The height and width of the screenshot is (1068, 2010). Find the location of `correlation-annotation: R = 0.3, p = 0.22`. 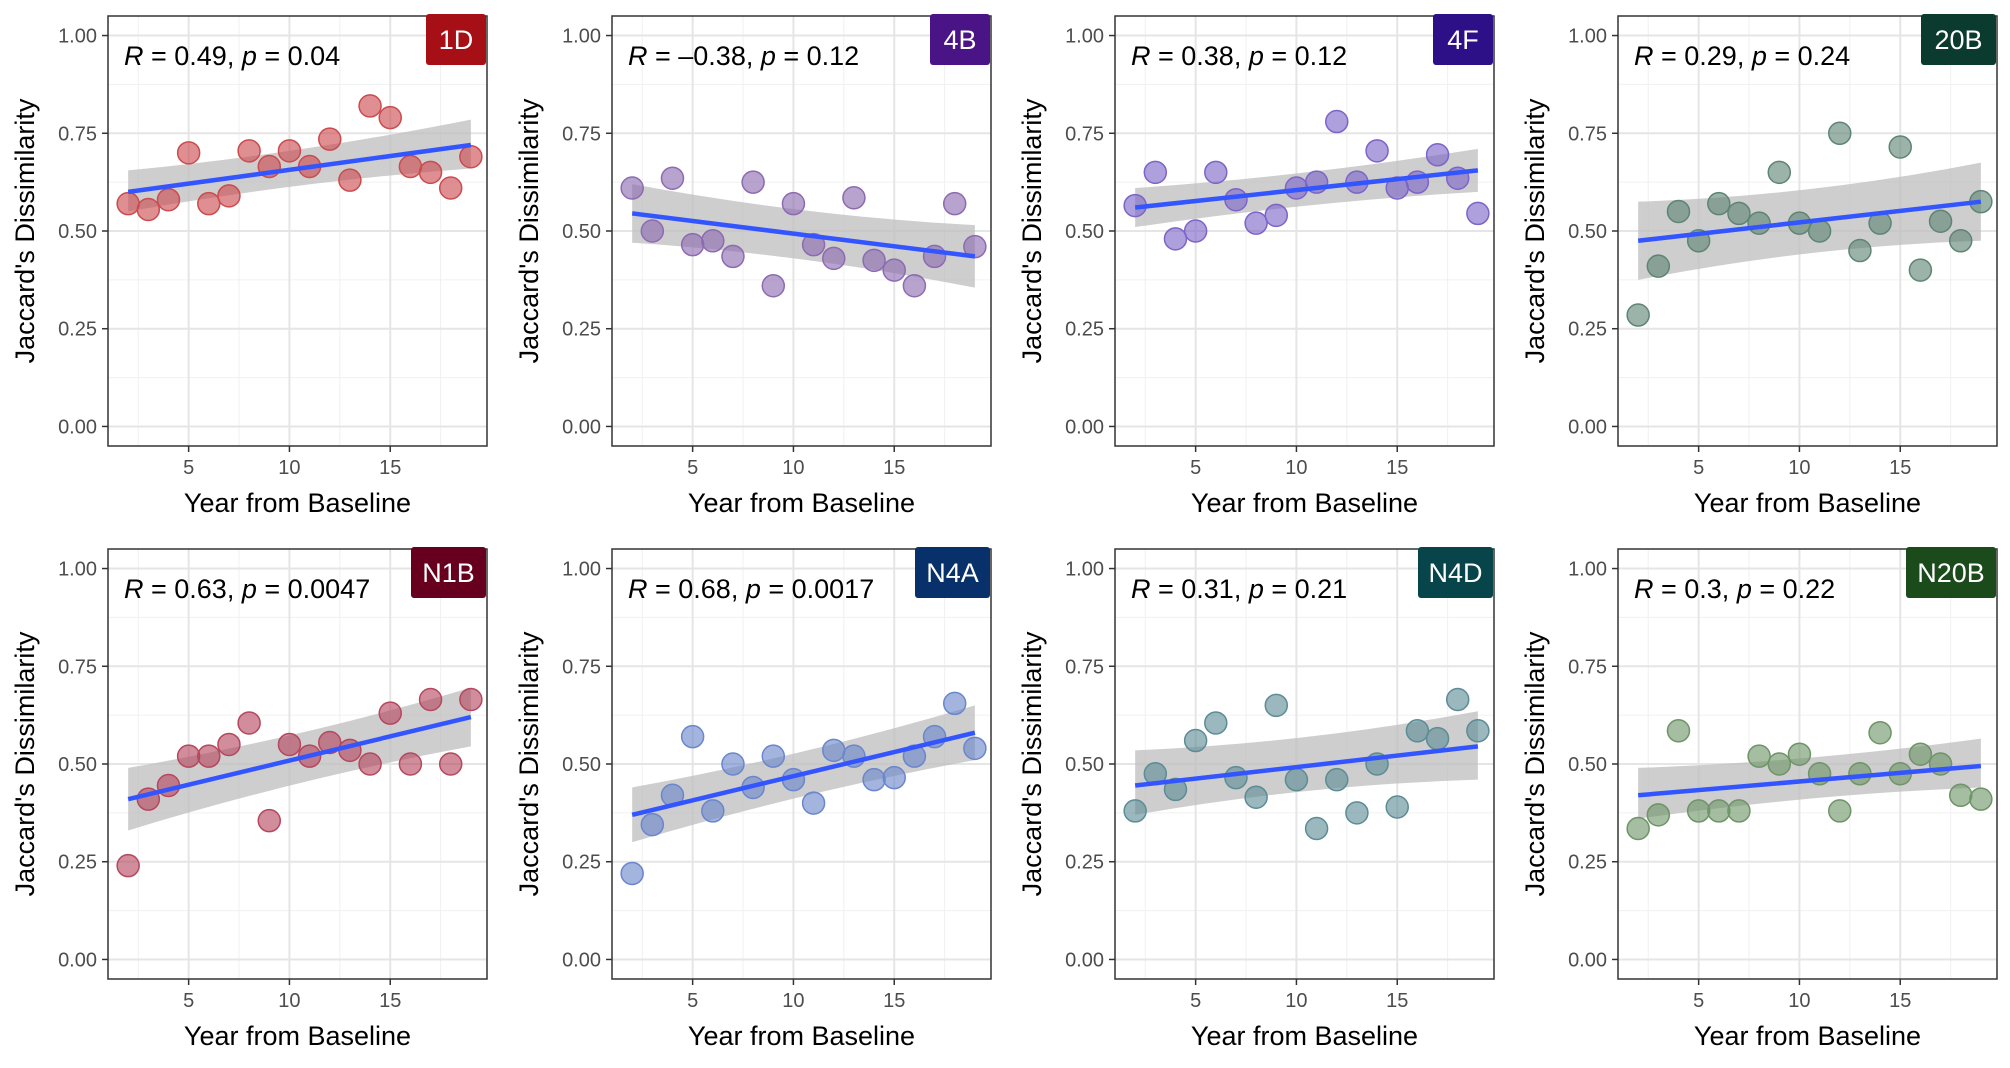

correlation-annotation: R = 0.3, p = 0.22 is located at coordinates (1734, 589).